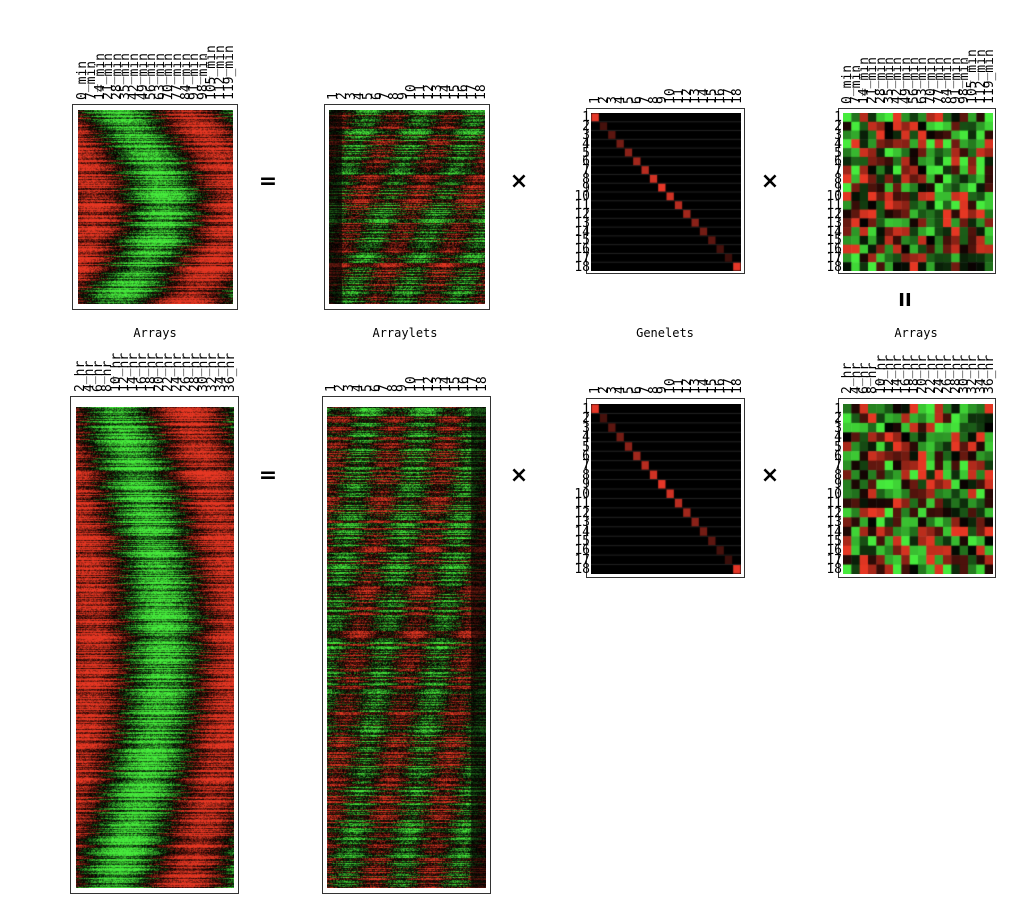 This screenshot has width=1026, height=916. I want to click on times-operator-top-2: ×, so click(770, 181).